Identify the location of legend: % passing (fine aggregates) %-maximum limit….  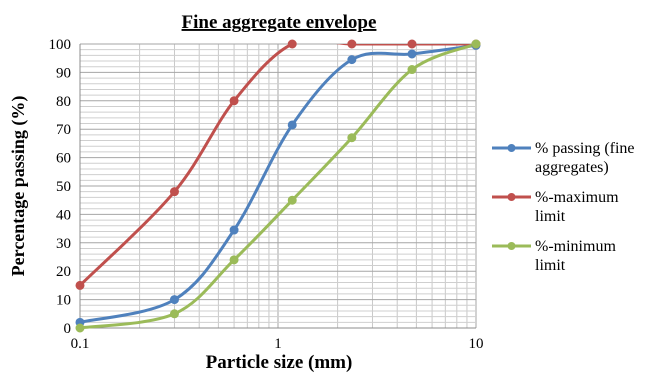
(563, 207).